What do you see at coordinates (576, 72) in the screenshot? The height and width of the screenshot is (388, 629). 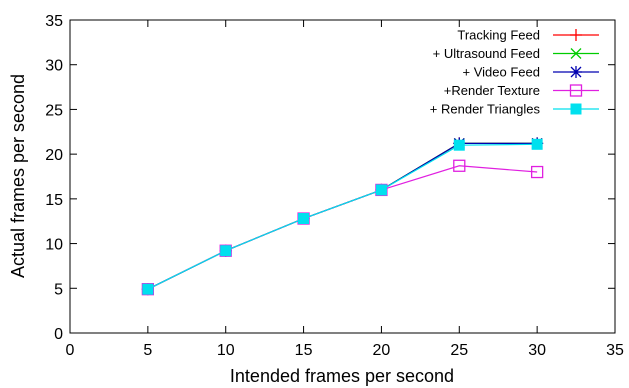 I see `legend-marker-video-feed` at bounding box center [576, 72].